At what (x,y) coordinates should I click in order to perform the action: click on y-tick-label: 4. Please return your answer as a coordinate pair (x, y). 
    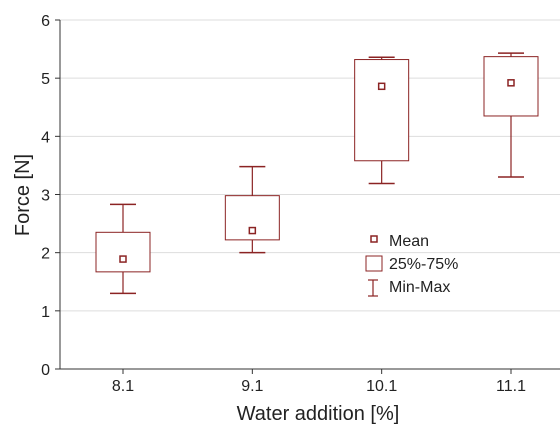
    Looking at the image, I should click on (45, 137).